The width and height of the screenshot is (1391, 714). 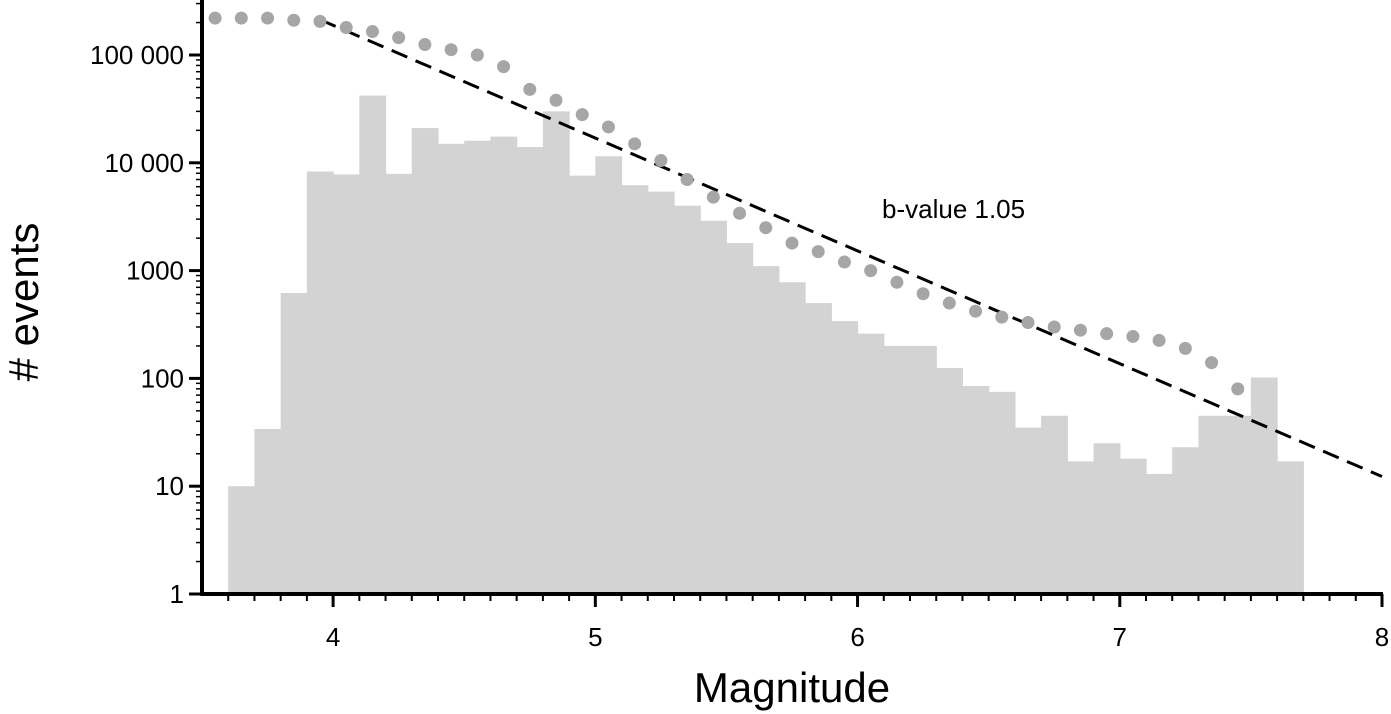 What do you see at coordinates (155, 271) in the screenshot?
I see `y-tick-label: 1000` at bounding box center [155, 271].